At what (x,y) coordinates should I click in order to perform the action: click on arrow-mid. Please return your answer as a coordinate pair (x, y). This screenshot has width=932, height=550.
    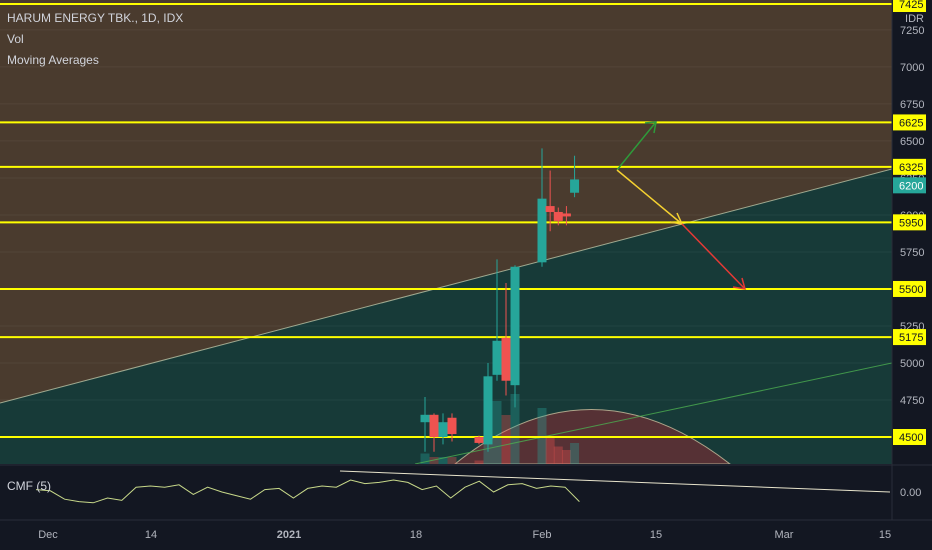
    Looking at the image, I should click on (649, 197).